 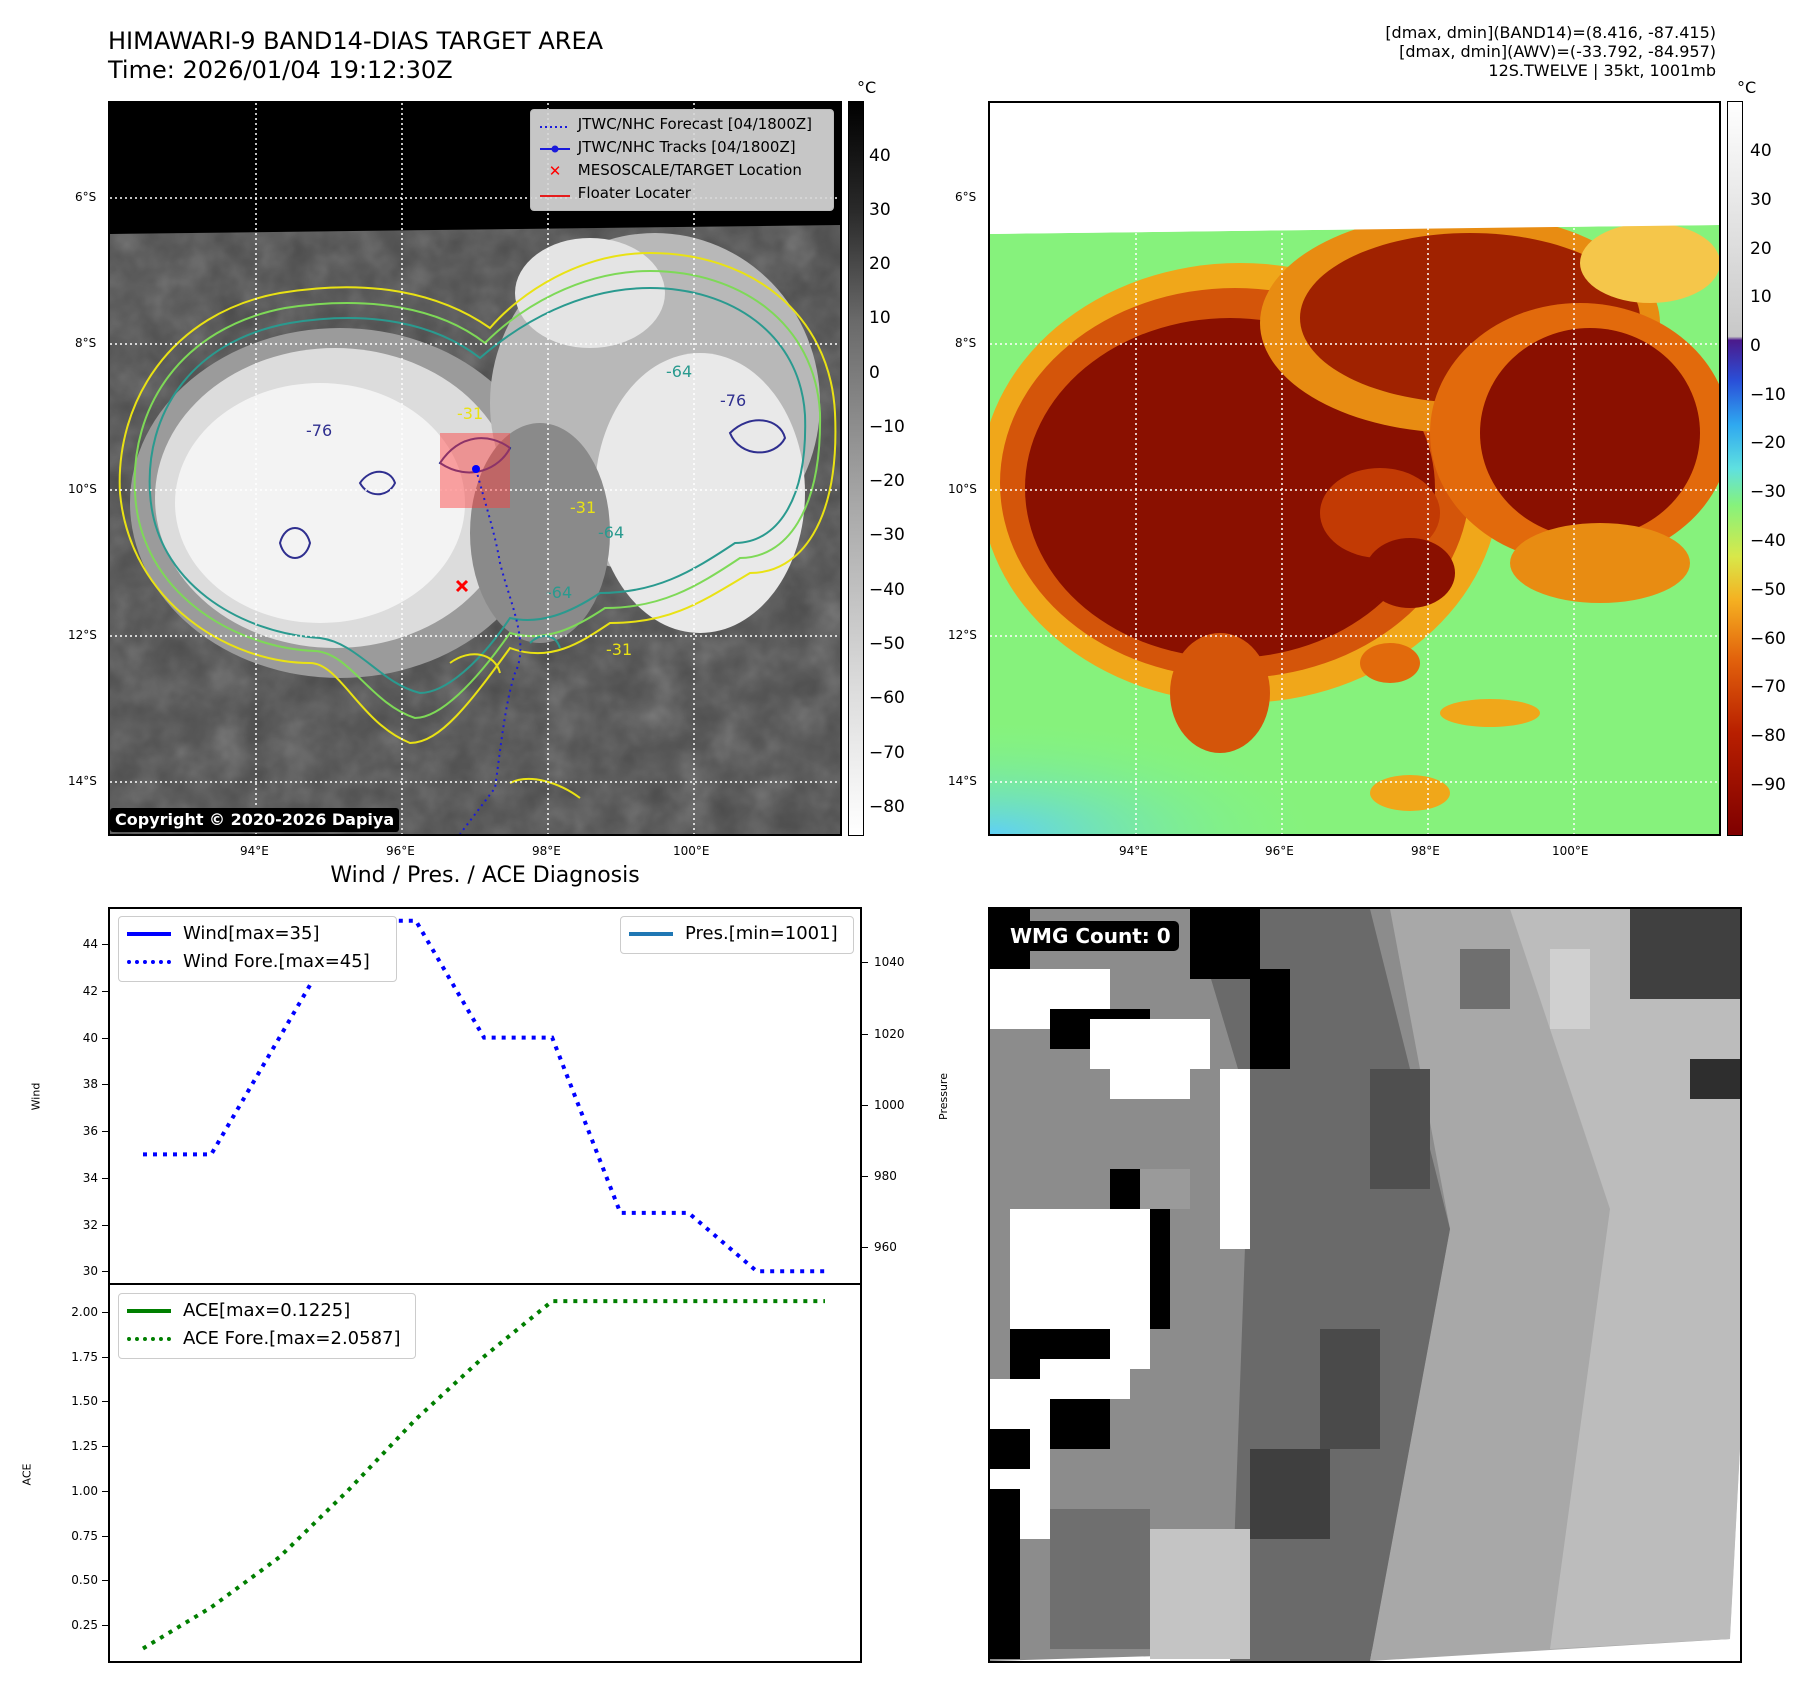 I want to click on ace-chart-panel: ACE[max=0.1225] ACE Fore.[max=2.0587], so click(x=485, y=1473).